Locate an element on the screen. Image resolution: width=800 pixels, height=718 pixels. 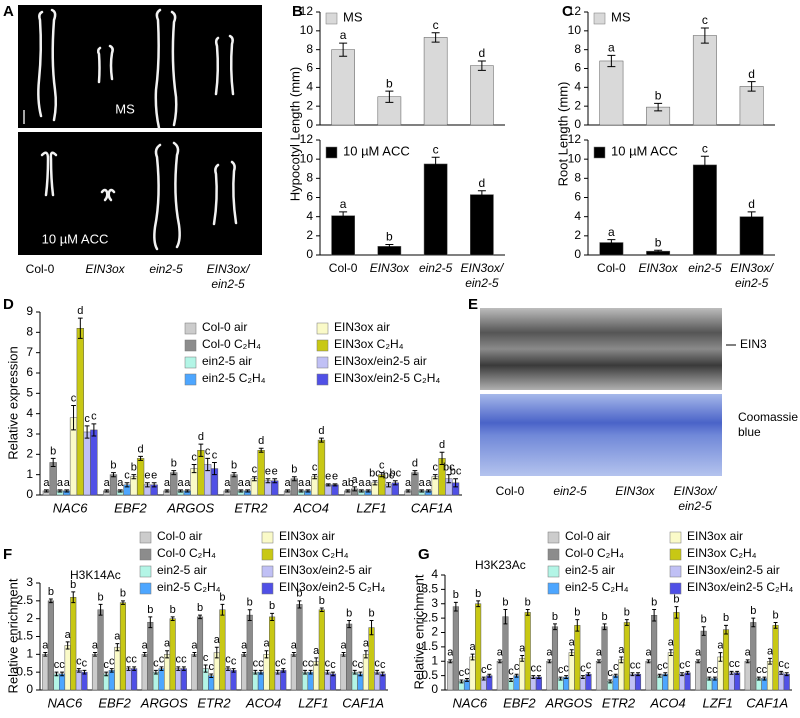
legend-label: 10 µM ACC is located at coordinates (376, 150).